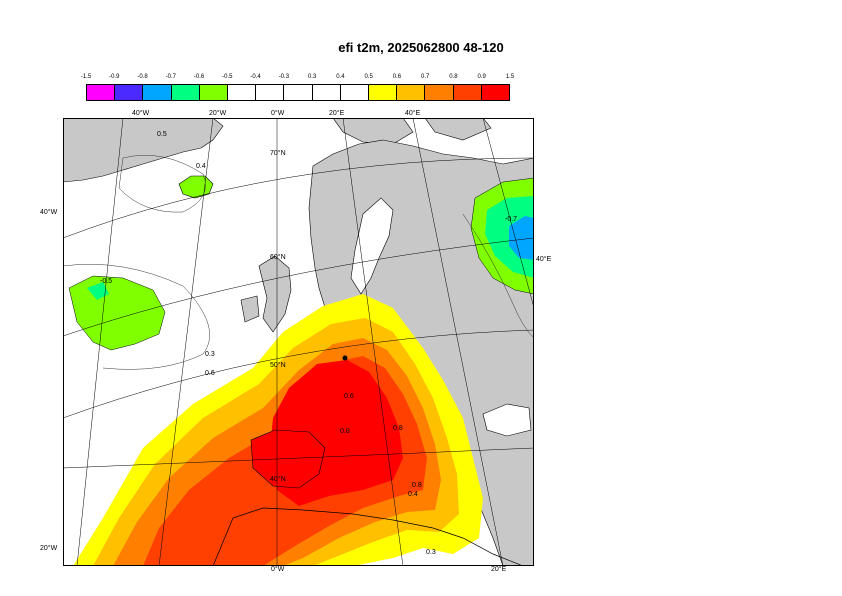 This screenshot has height=596, width=842. I want to click on colorbar-tick-label: -0.5, so click(227, 77).